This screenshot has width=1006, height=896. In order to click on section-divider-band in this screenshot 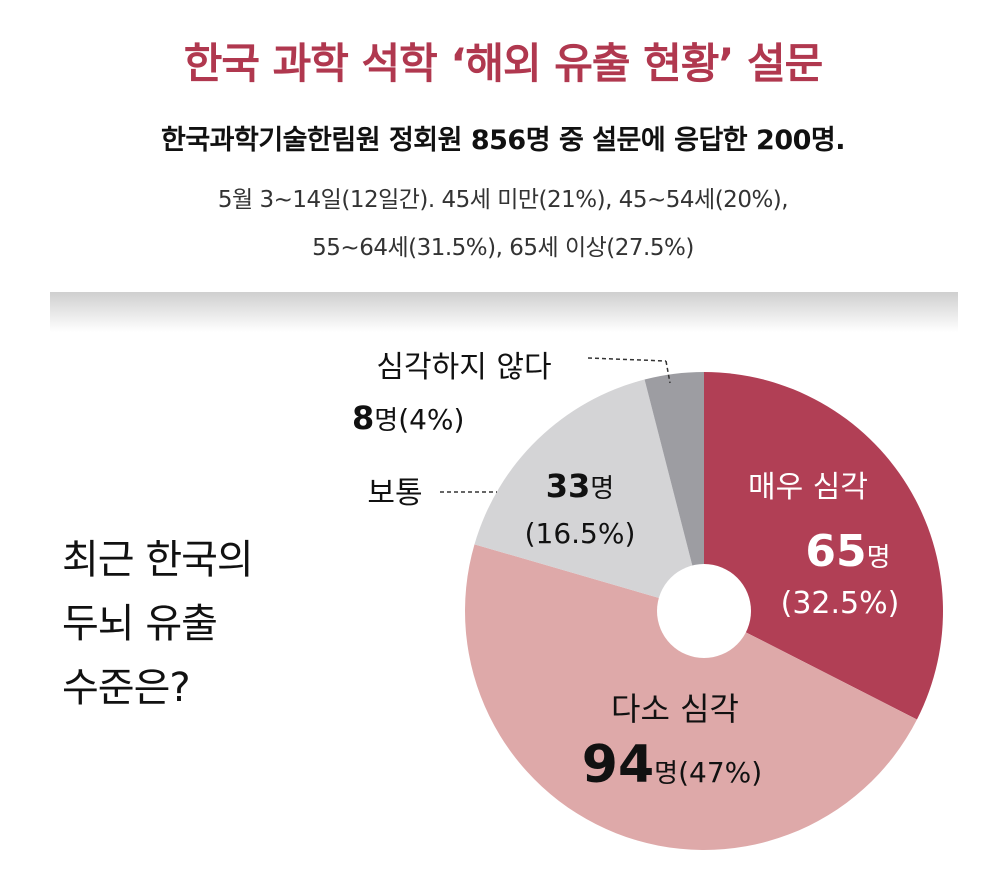, I will do `click(504, 312)`.